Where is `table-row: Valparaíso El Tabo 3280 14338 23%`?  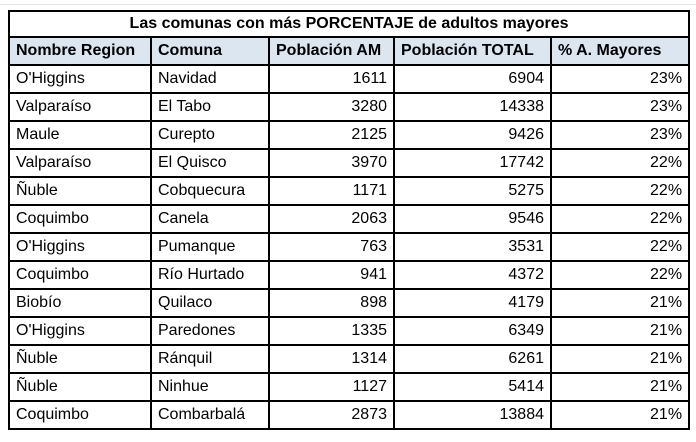
table-row: Valparaíso El Tabo 3280 14338 23% is located at coordinates (349, 107).